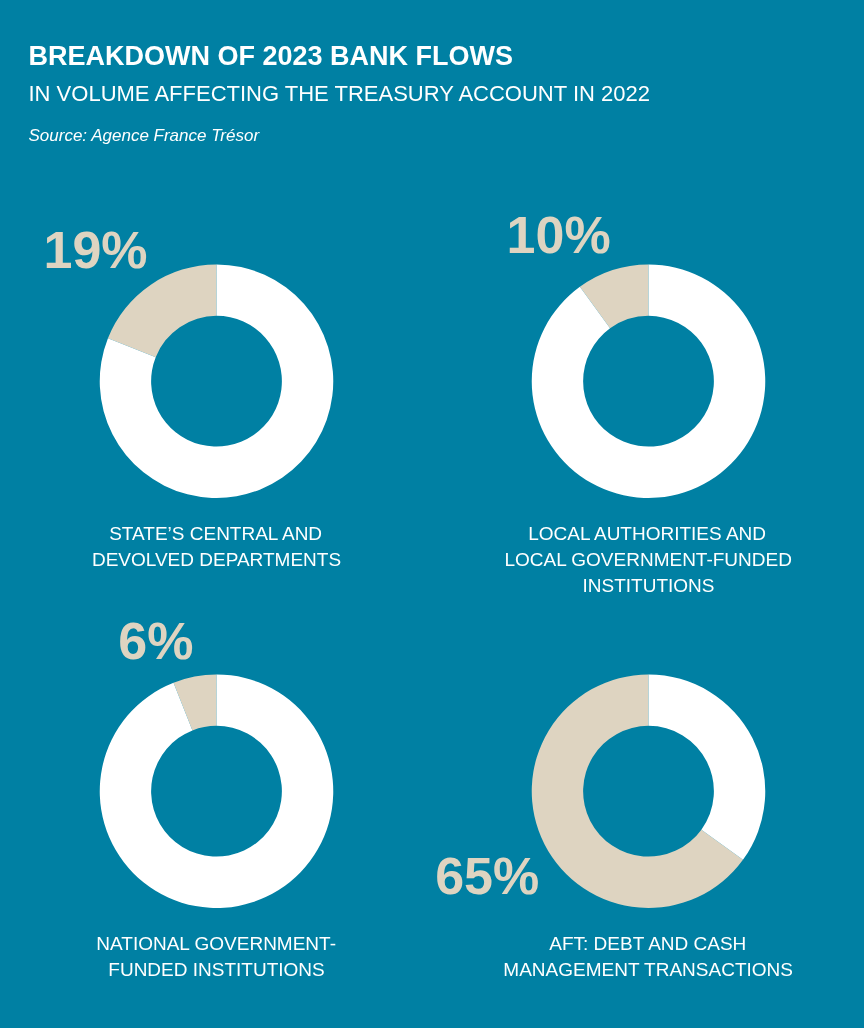  What do you see at coordinates (271, 55) in the screenshot?
I see `text: BREAKDOWN OF 2023 BANK FLOWS` at bounding box center [271, 55].